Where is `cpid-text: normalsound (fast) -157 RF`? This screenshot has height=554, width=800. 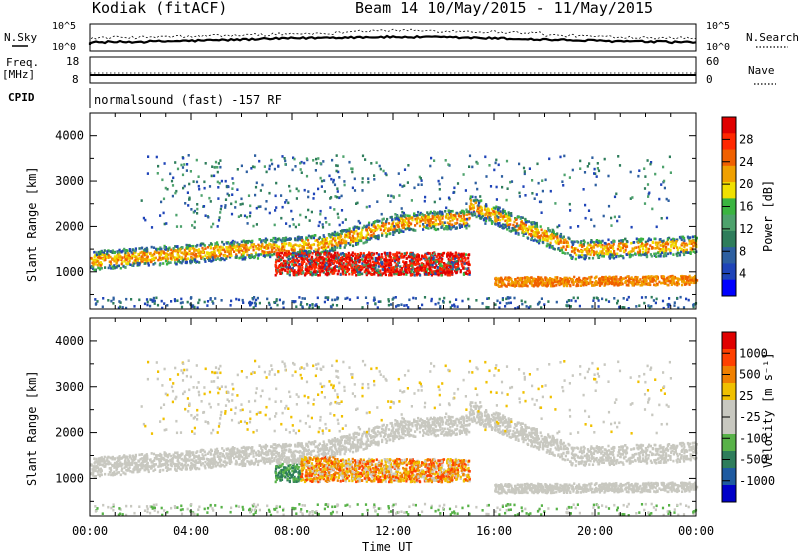 cpid-text: normalsound (fast) -157 RF is located at coordinates (188, 100).